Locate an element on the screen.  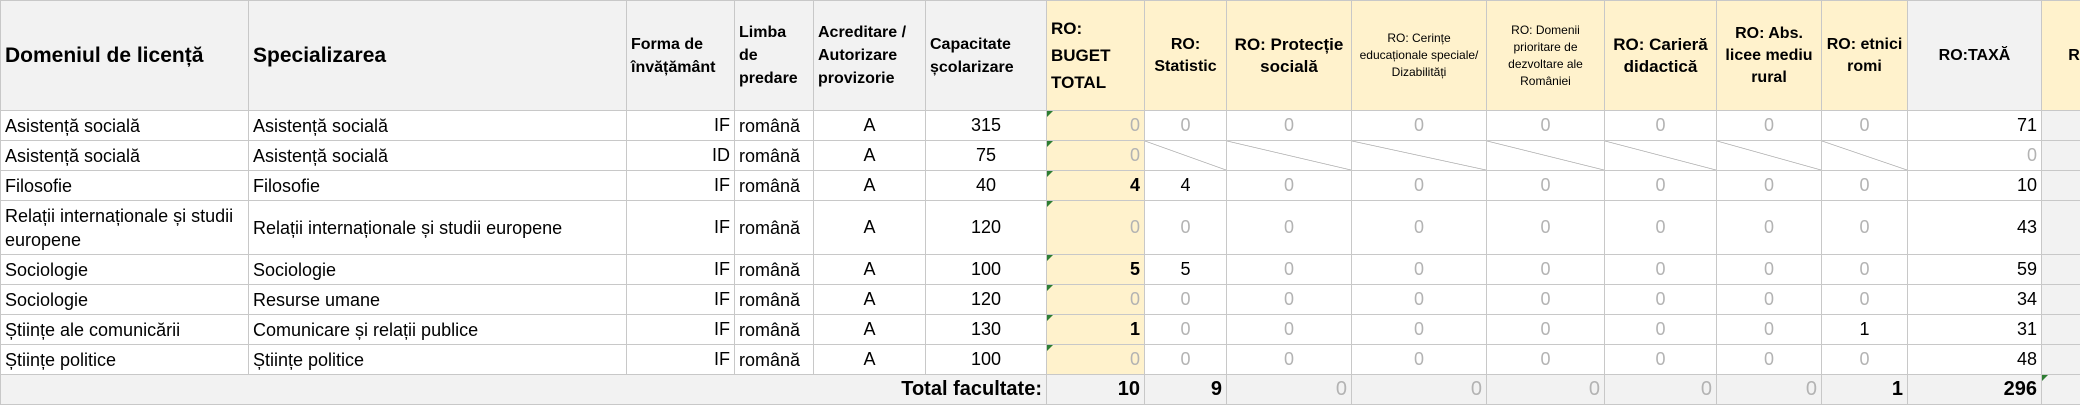
totals-protectie: 0 is located at coordinates (1289, 389).